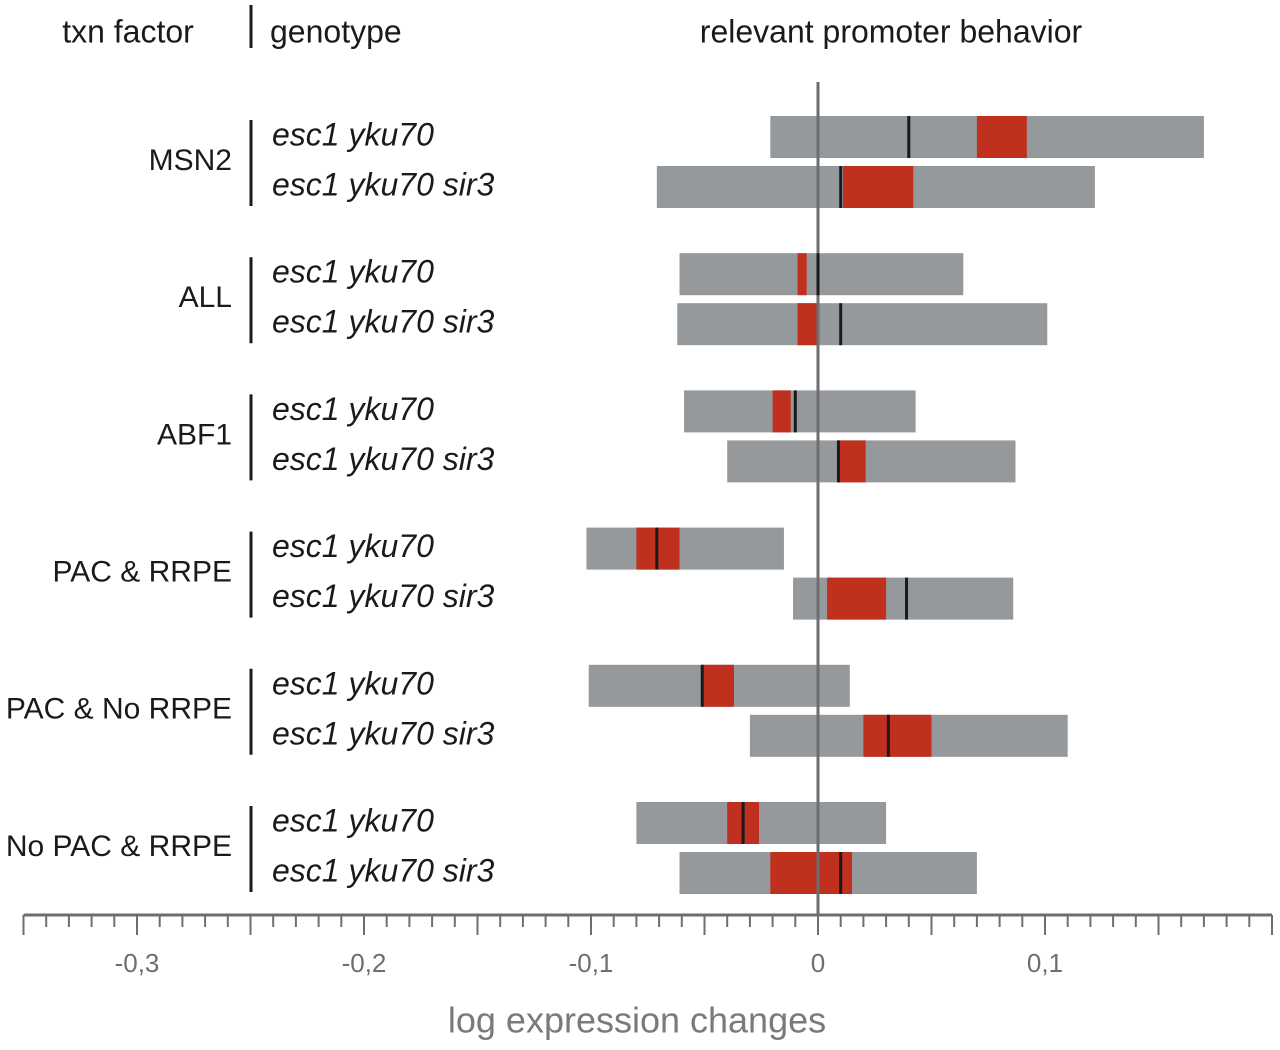 Image resolution: width=1280 pixels, height=1050 pixels. Describe the element at coordinates (143, 572) in the screenshot. I see `factor-label: PAC & RRPE` at that location.